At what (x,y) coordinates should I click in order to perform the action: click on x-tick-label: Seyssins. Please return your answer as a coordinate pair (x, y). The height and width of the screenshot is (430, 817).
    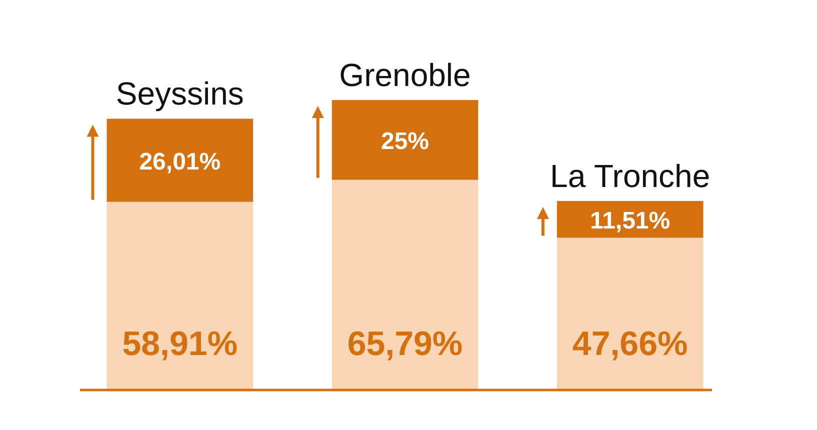
    Looking at the image, I should click on (180, 94).